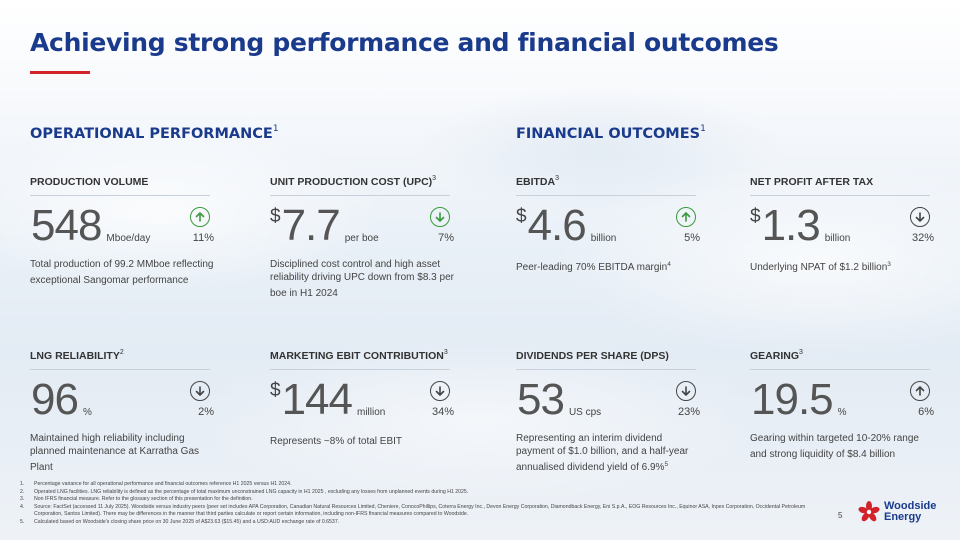 The image size is (960, 540). Describe the element at coordinates (55, 399) in the screenshot. I see `kpi-value: 96` at that location.